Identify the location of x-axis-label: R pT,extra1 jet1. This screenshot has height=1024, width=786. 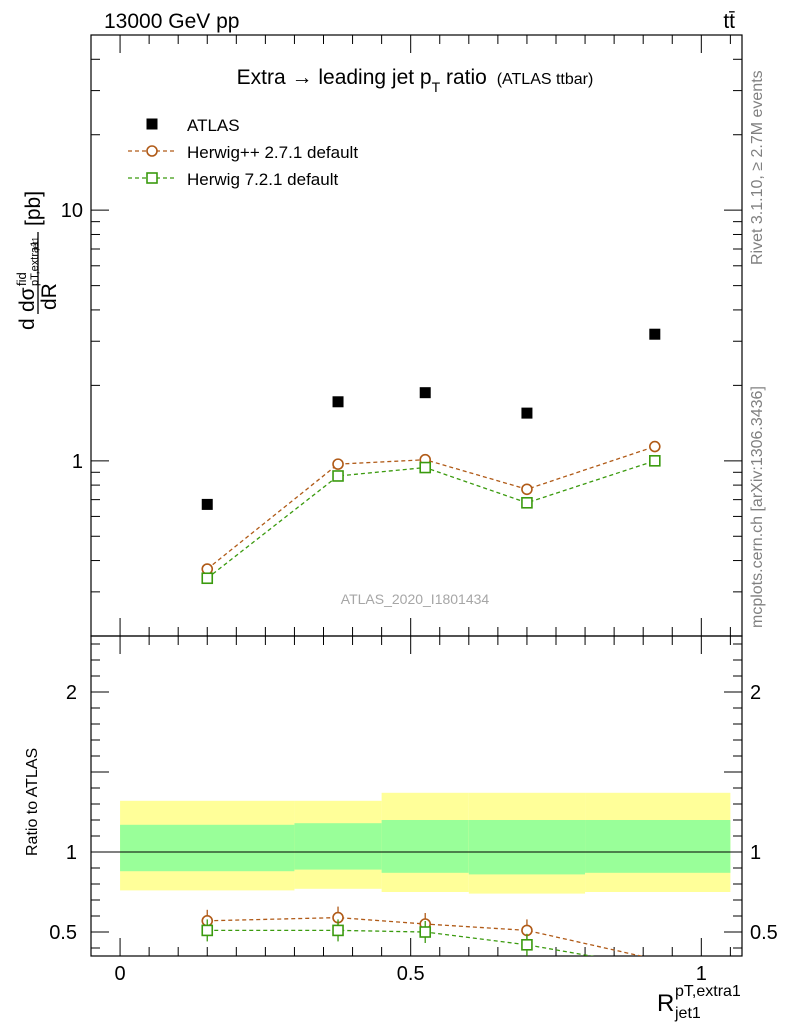
(699, 1002).